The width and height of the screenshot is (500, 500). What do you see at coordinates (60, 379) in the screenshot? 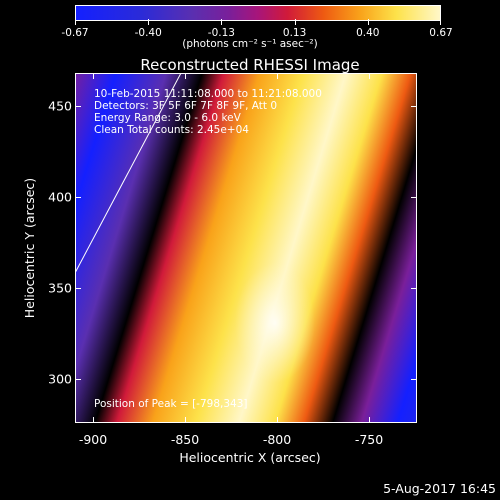
I see `y-tick-label: 300` at bounding box center [60, 379].